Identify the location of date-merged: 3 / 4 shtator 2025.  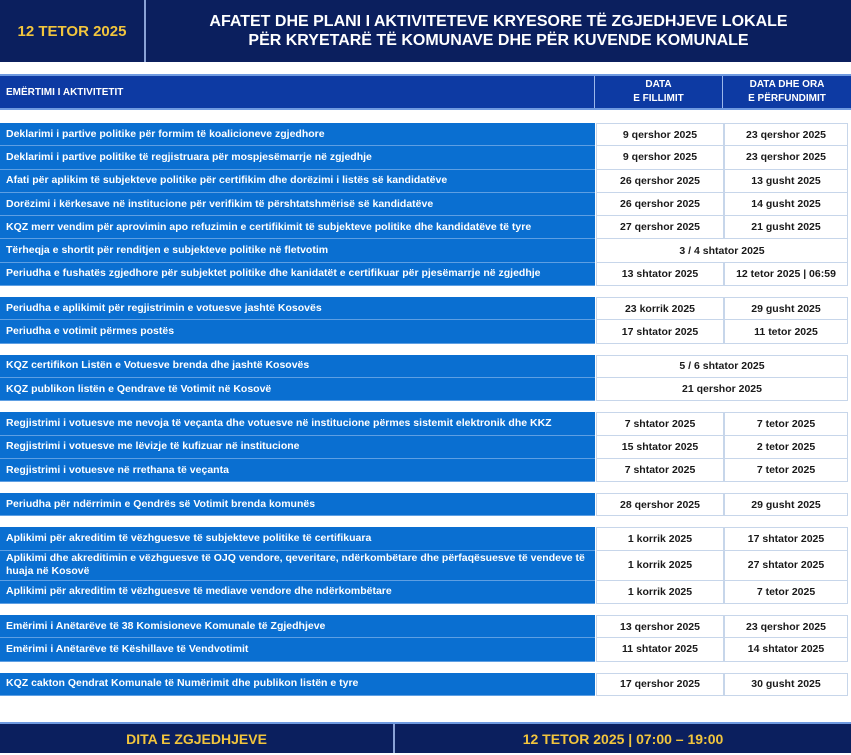
(722, 251).